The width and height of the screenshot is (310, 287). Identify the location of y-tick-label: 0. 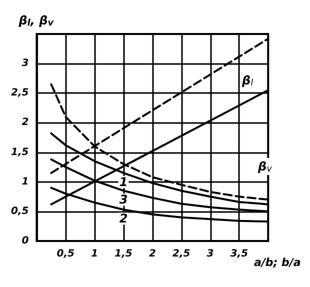
(25, 241).